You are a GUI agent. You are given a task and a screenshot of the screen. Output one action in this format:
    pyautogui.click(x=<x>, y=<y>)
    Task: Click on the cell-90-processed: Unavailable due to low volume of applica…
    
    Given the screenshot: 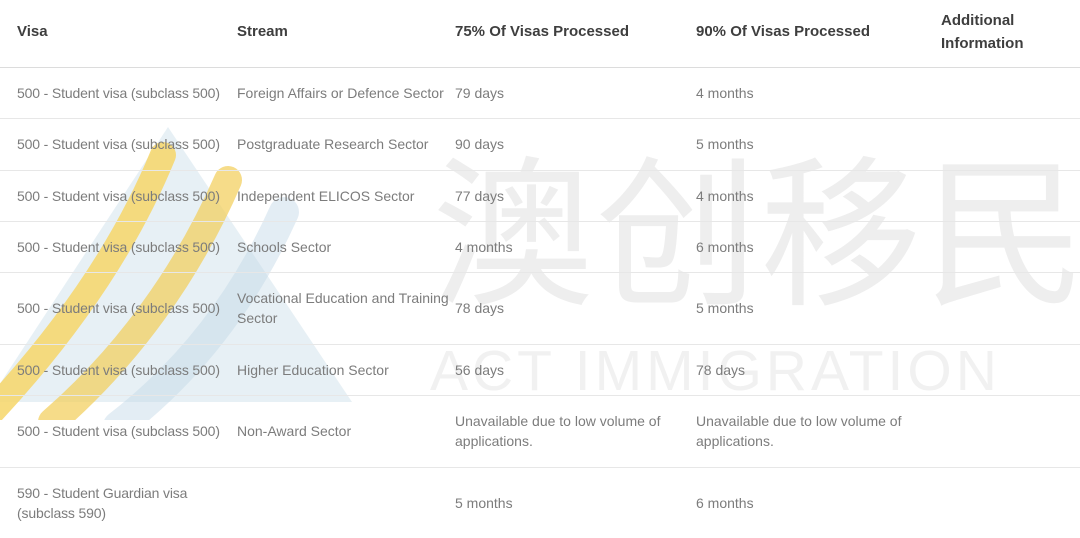 What is the action you would take?
    pyautogui.click(x=818, y=432)
    